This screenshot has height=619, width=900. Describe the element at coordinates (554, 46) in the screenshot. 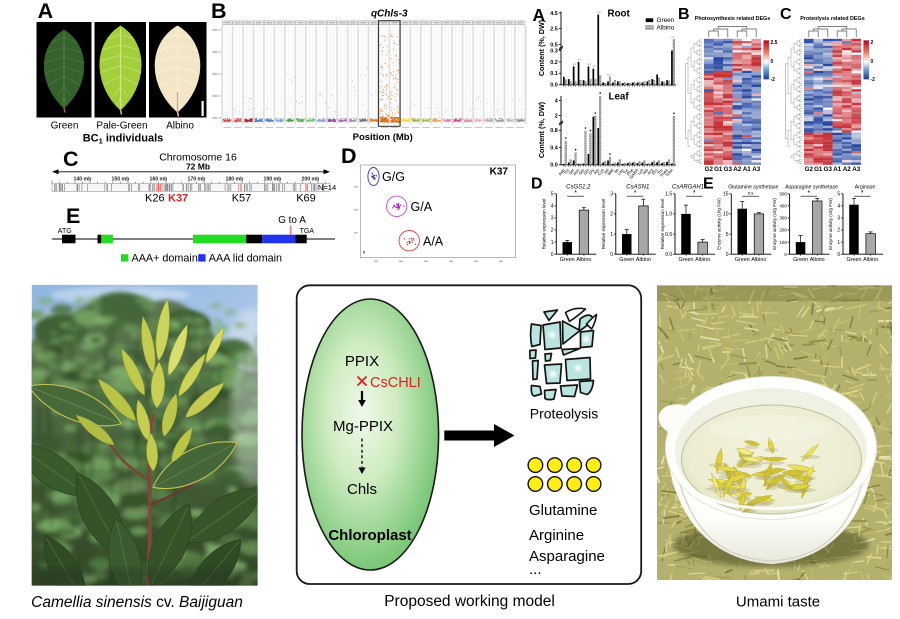

I see `svg-text: 0.5` at that location.